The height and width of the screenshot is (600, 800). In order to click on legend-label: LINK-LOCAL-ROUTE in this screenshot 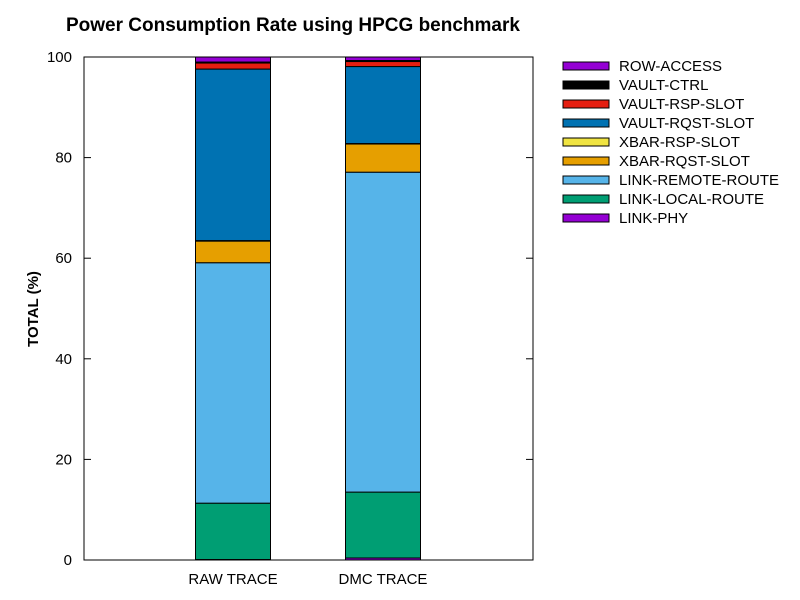, I will do `click(691, 199)`.